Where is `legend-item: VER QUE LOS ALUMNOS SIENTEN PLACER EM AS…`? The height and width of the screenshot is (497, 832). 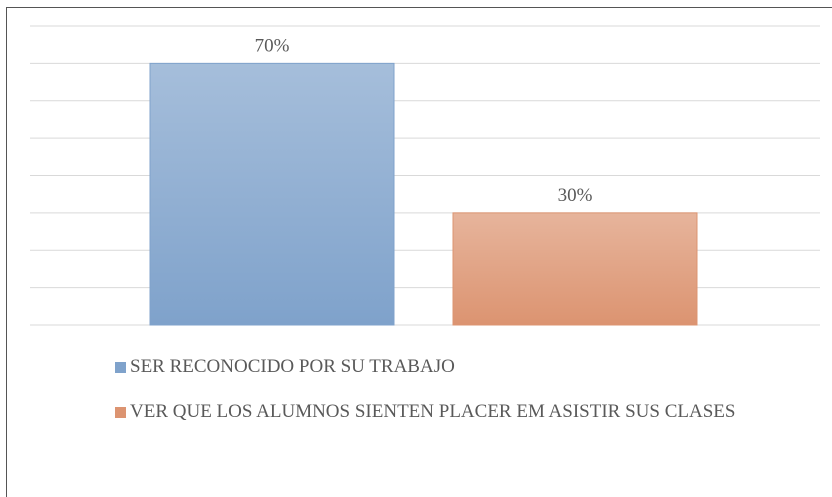 legend-item: VER QUE LOS ALUMNOS SIENTEN PLACER EM AS… is located at coordinates (435, 411).